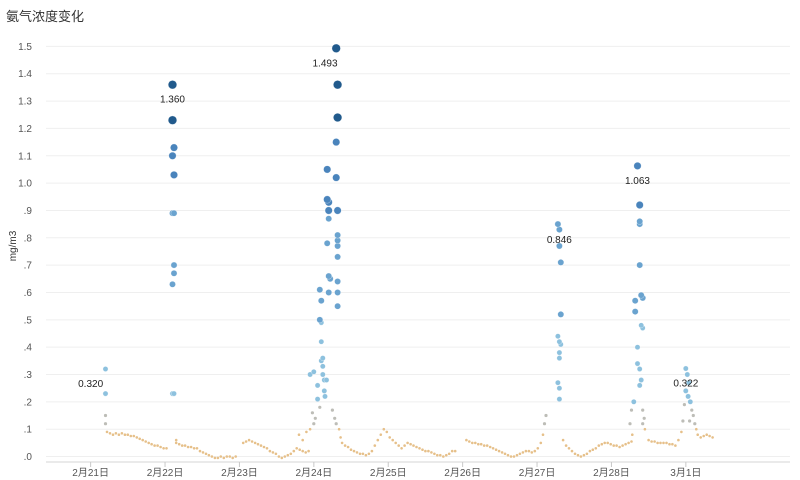 The height and width of the screenshot is (480, 800). What do you see at coordinates (324, 63) in the screenshot?
I see `data-label: 1.493` at bounding box center [324, 63].